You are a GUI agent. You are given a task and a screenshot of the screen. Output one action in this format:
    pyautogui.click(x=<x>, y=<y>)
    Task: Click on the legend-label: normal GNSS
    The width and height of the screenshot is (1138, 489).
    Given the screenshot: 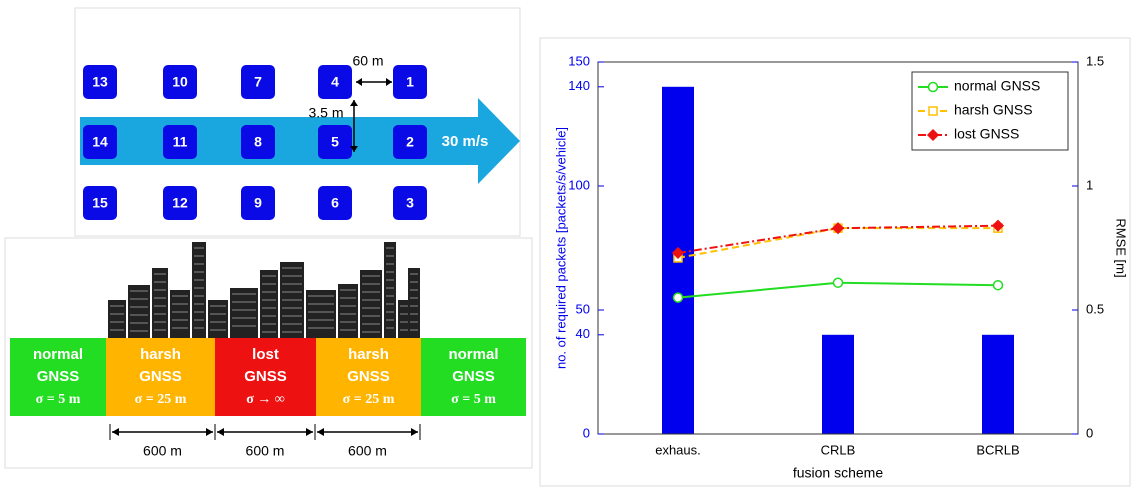 What is the action you would take?
    pyautogui.click(x=997, y=86)
    